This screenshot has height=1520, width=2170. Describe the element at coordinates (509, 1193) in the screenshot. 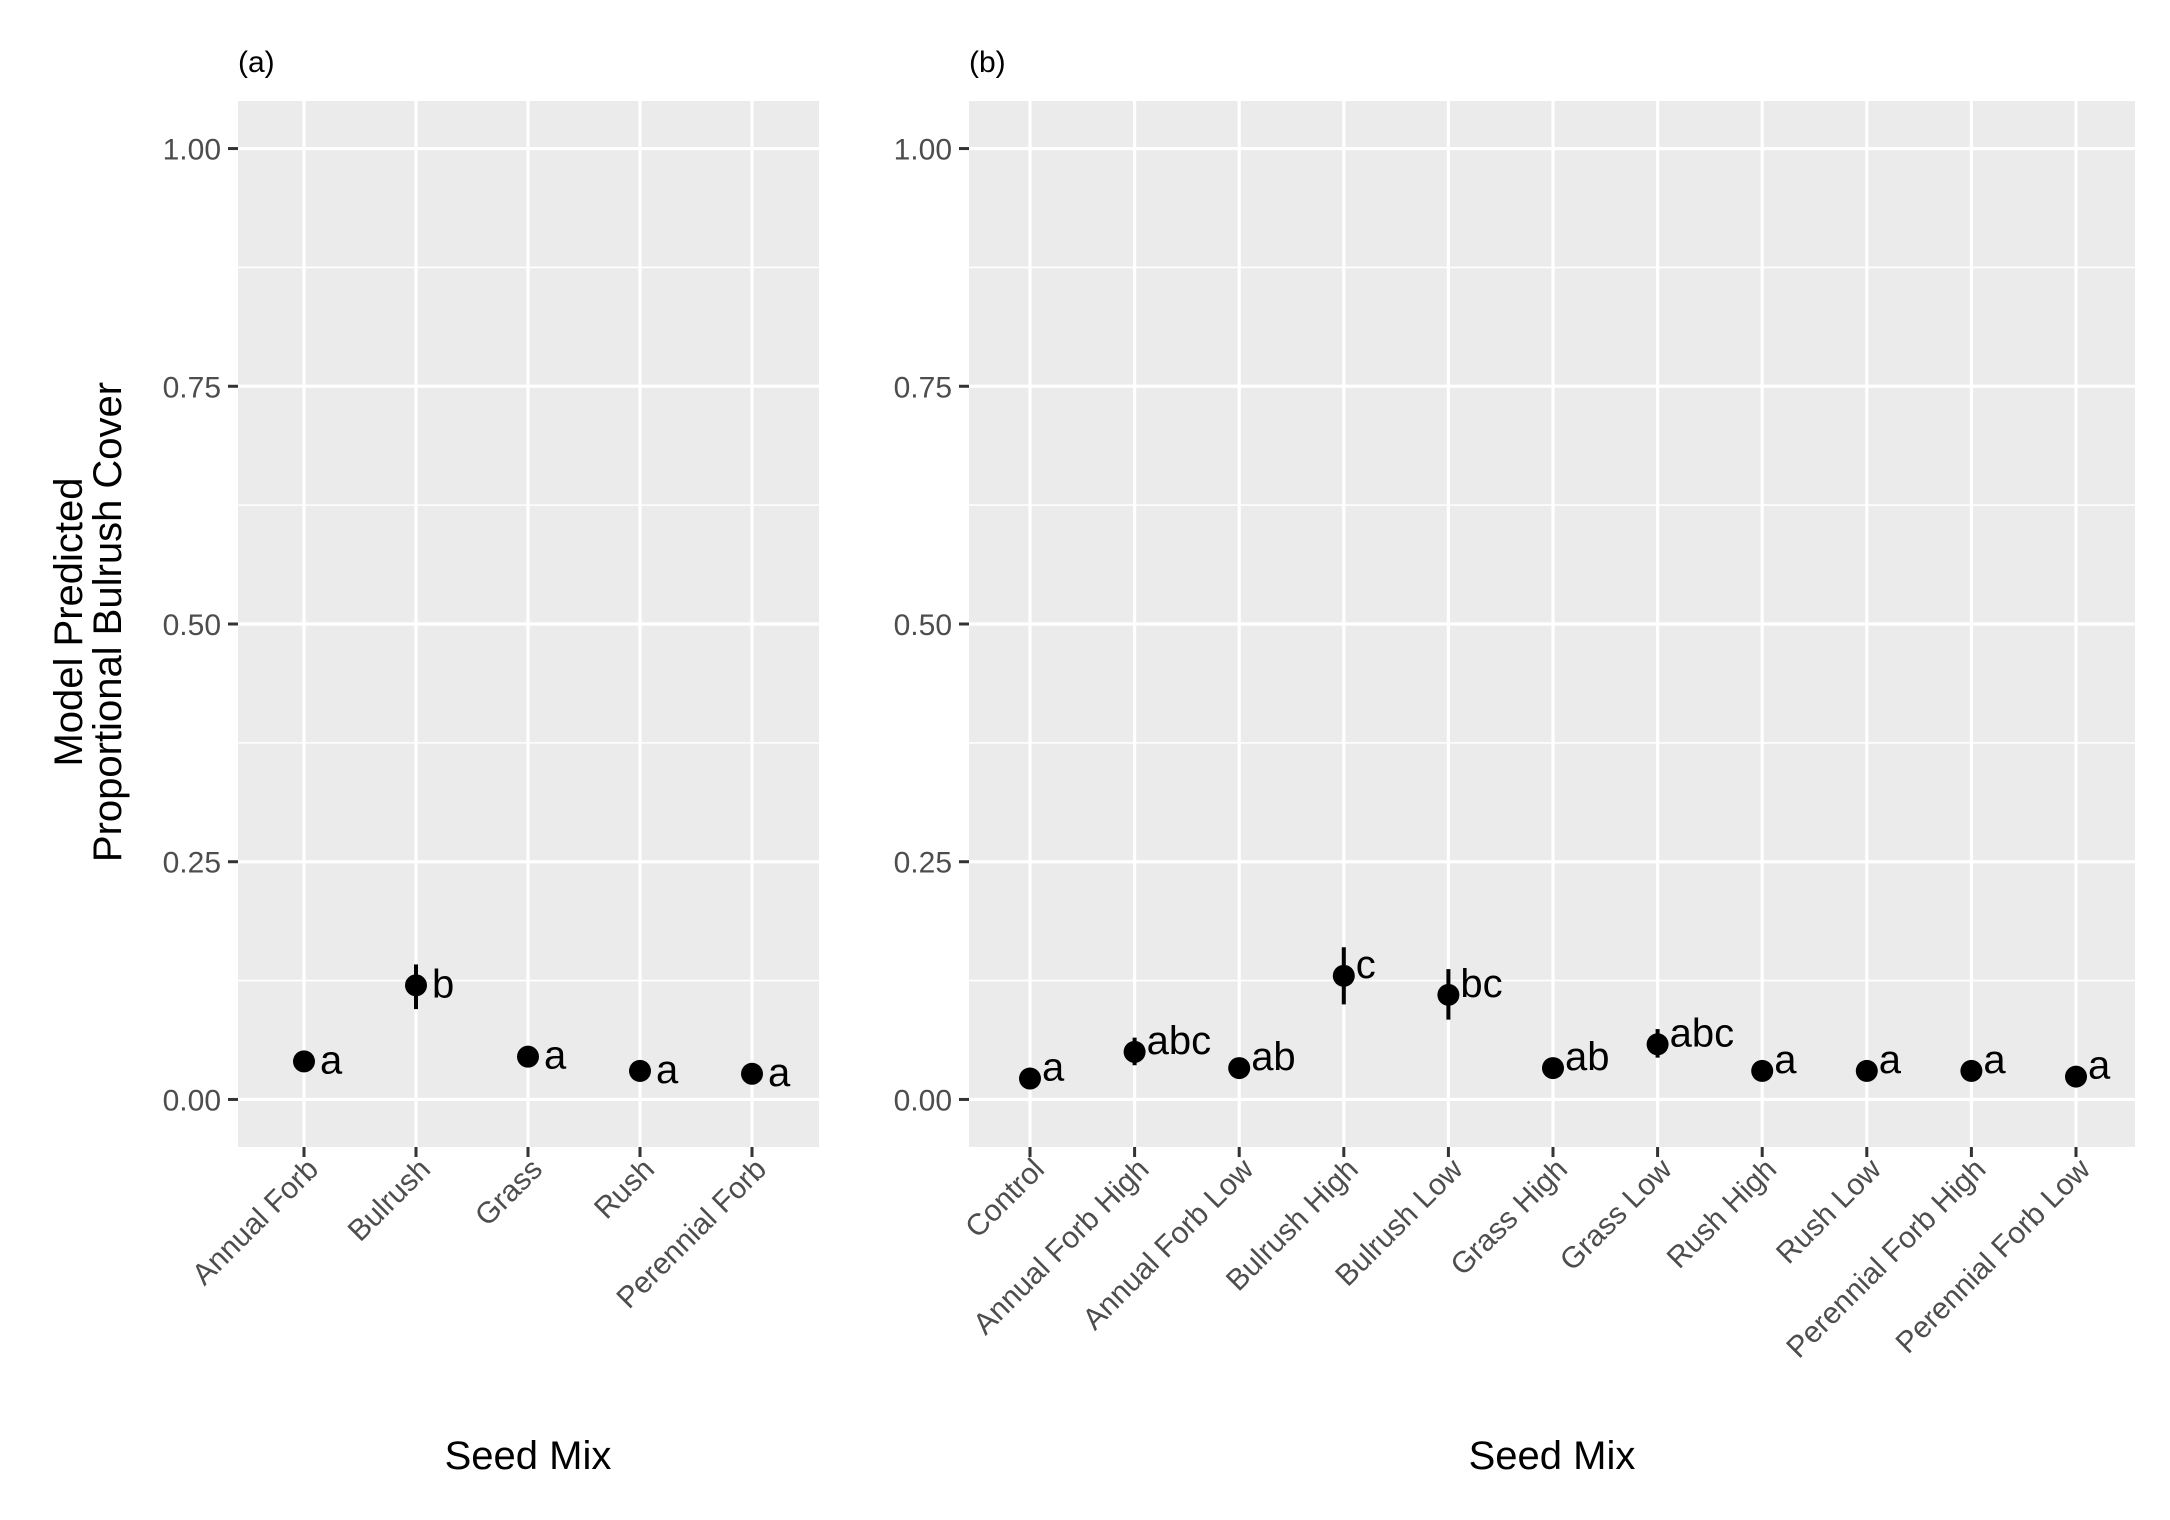

I see `x-tick-label: Grass` at that location.